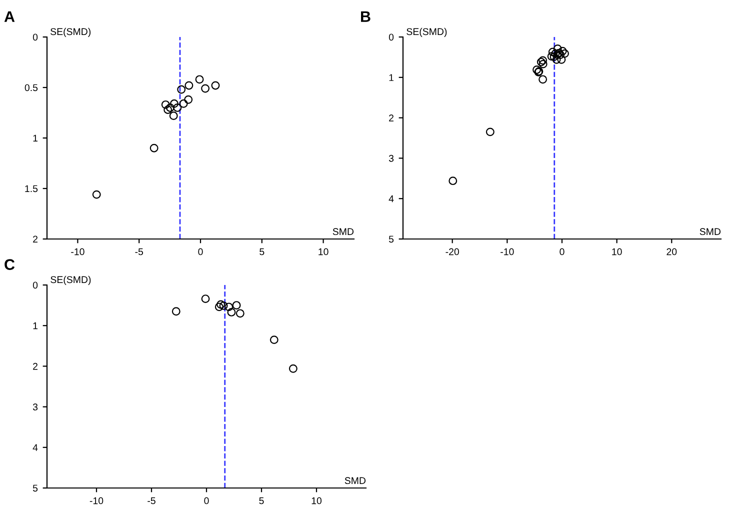  I want to click on chart-title: A, so click(9, 16).